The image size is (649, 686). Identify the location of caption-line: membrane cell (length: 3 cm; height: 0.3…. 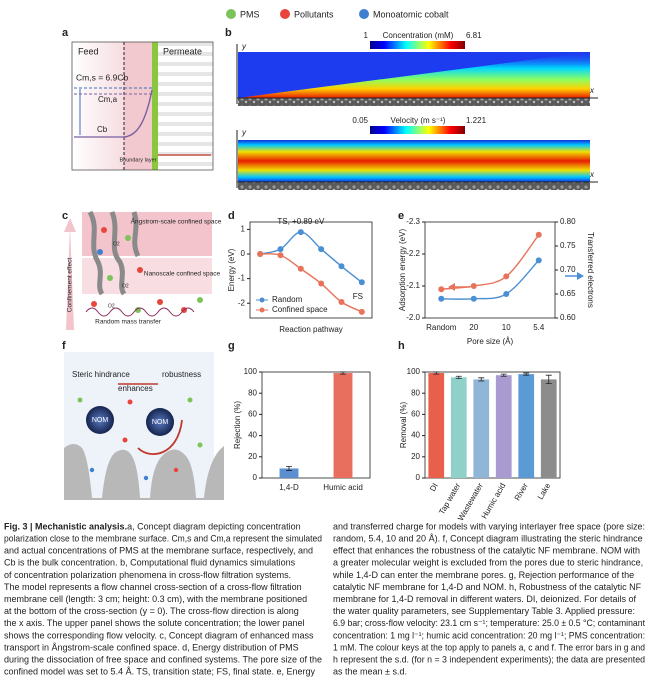
(155, 599).